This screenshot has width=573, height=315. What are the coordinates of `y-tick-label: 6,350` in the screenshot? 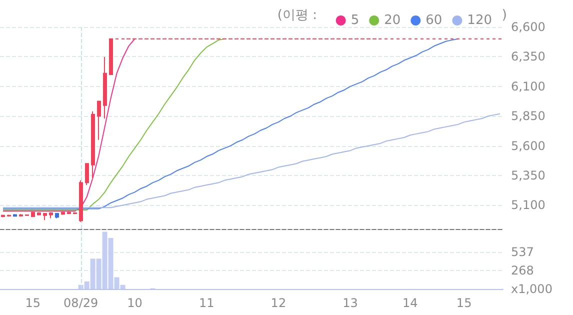 It's located at (528, 57).